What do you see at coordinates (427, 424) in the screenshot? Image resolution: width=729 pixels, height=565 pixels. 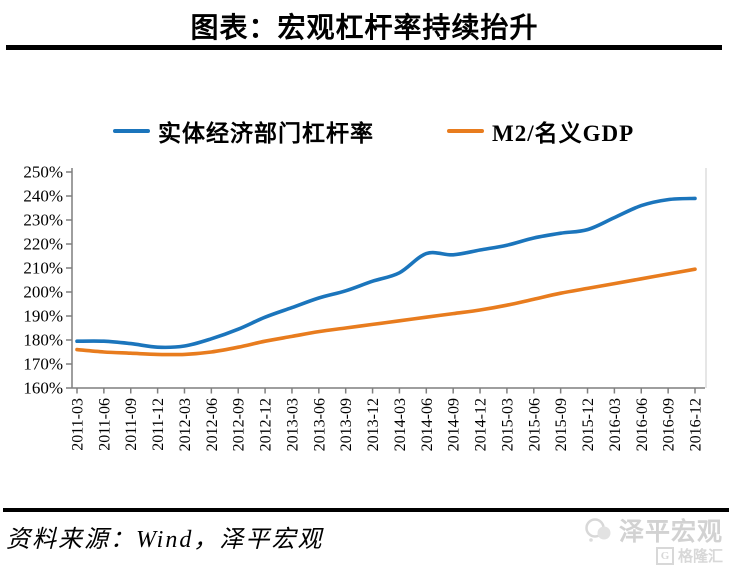 I see `svg-text: 2014-06` at bounding box center [427, 424].